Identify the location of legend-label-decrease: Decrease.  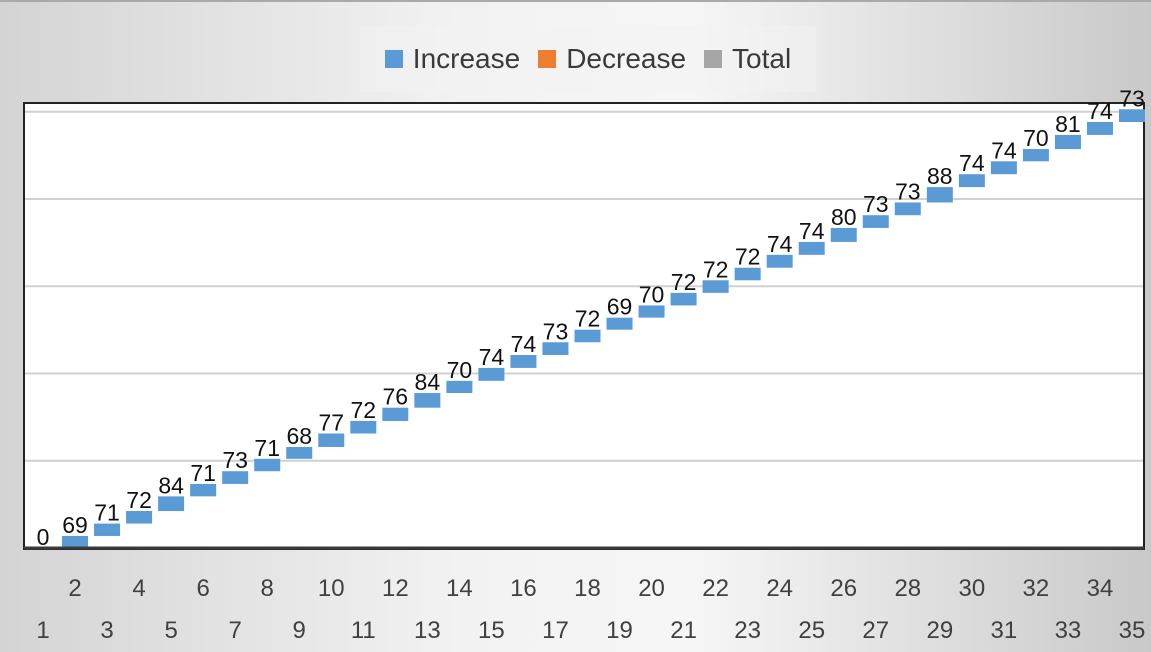
(626, 58).